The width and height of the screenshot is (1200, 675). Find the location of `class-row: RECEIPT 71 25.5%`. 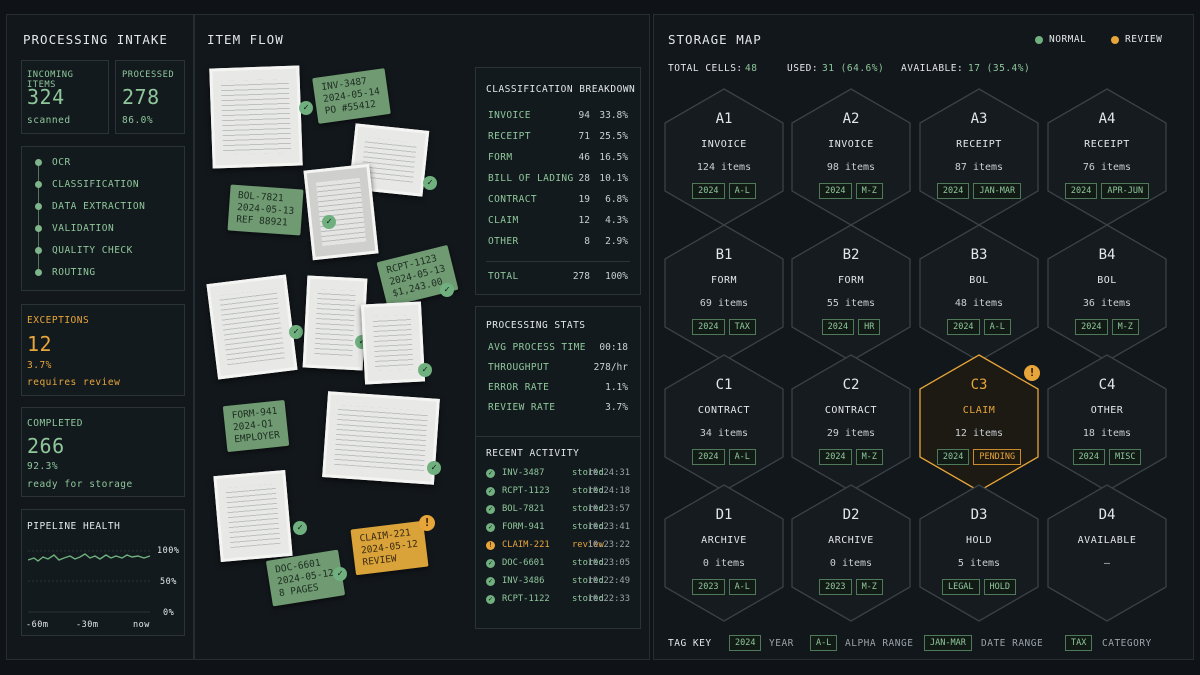

class-row: RECEIPT 71 25.5% is located at coordinates (558, 138).